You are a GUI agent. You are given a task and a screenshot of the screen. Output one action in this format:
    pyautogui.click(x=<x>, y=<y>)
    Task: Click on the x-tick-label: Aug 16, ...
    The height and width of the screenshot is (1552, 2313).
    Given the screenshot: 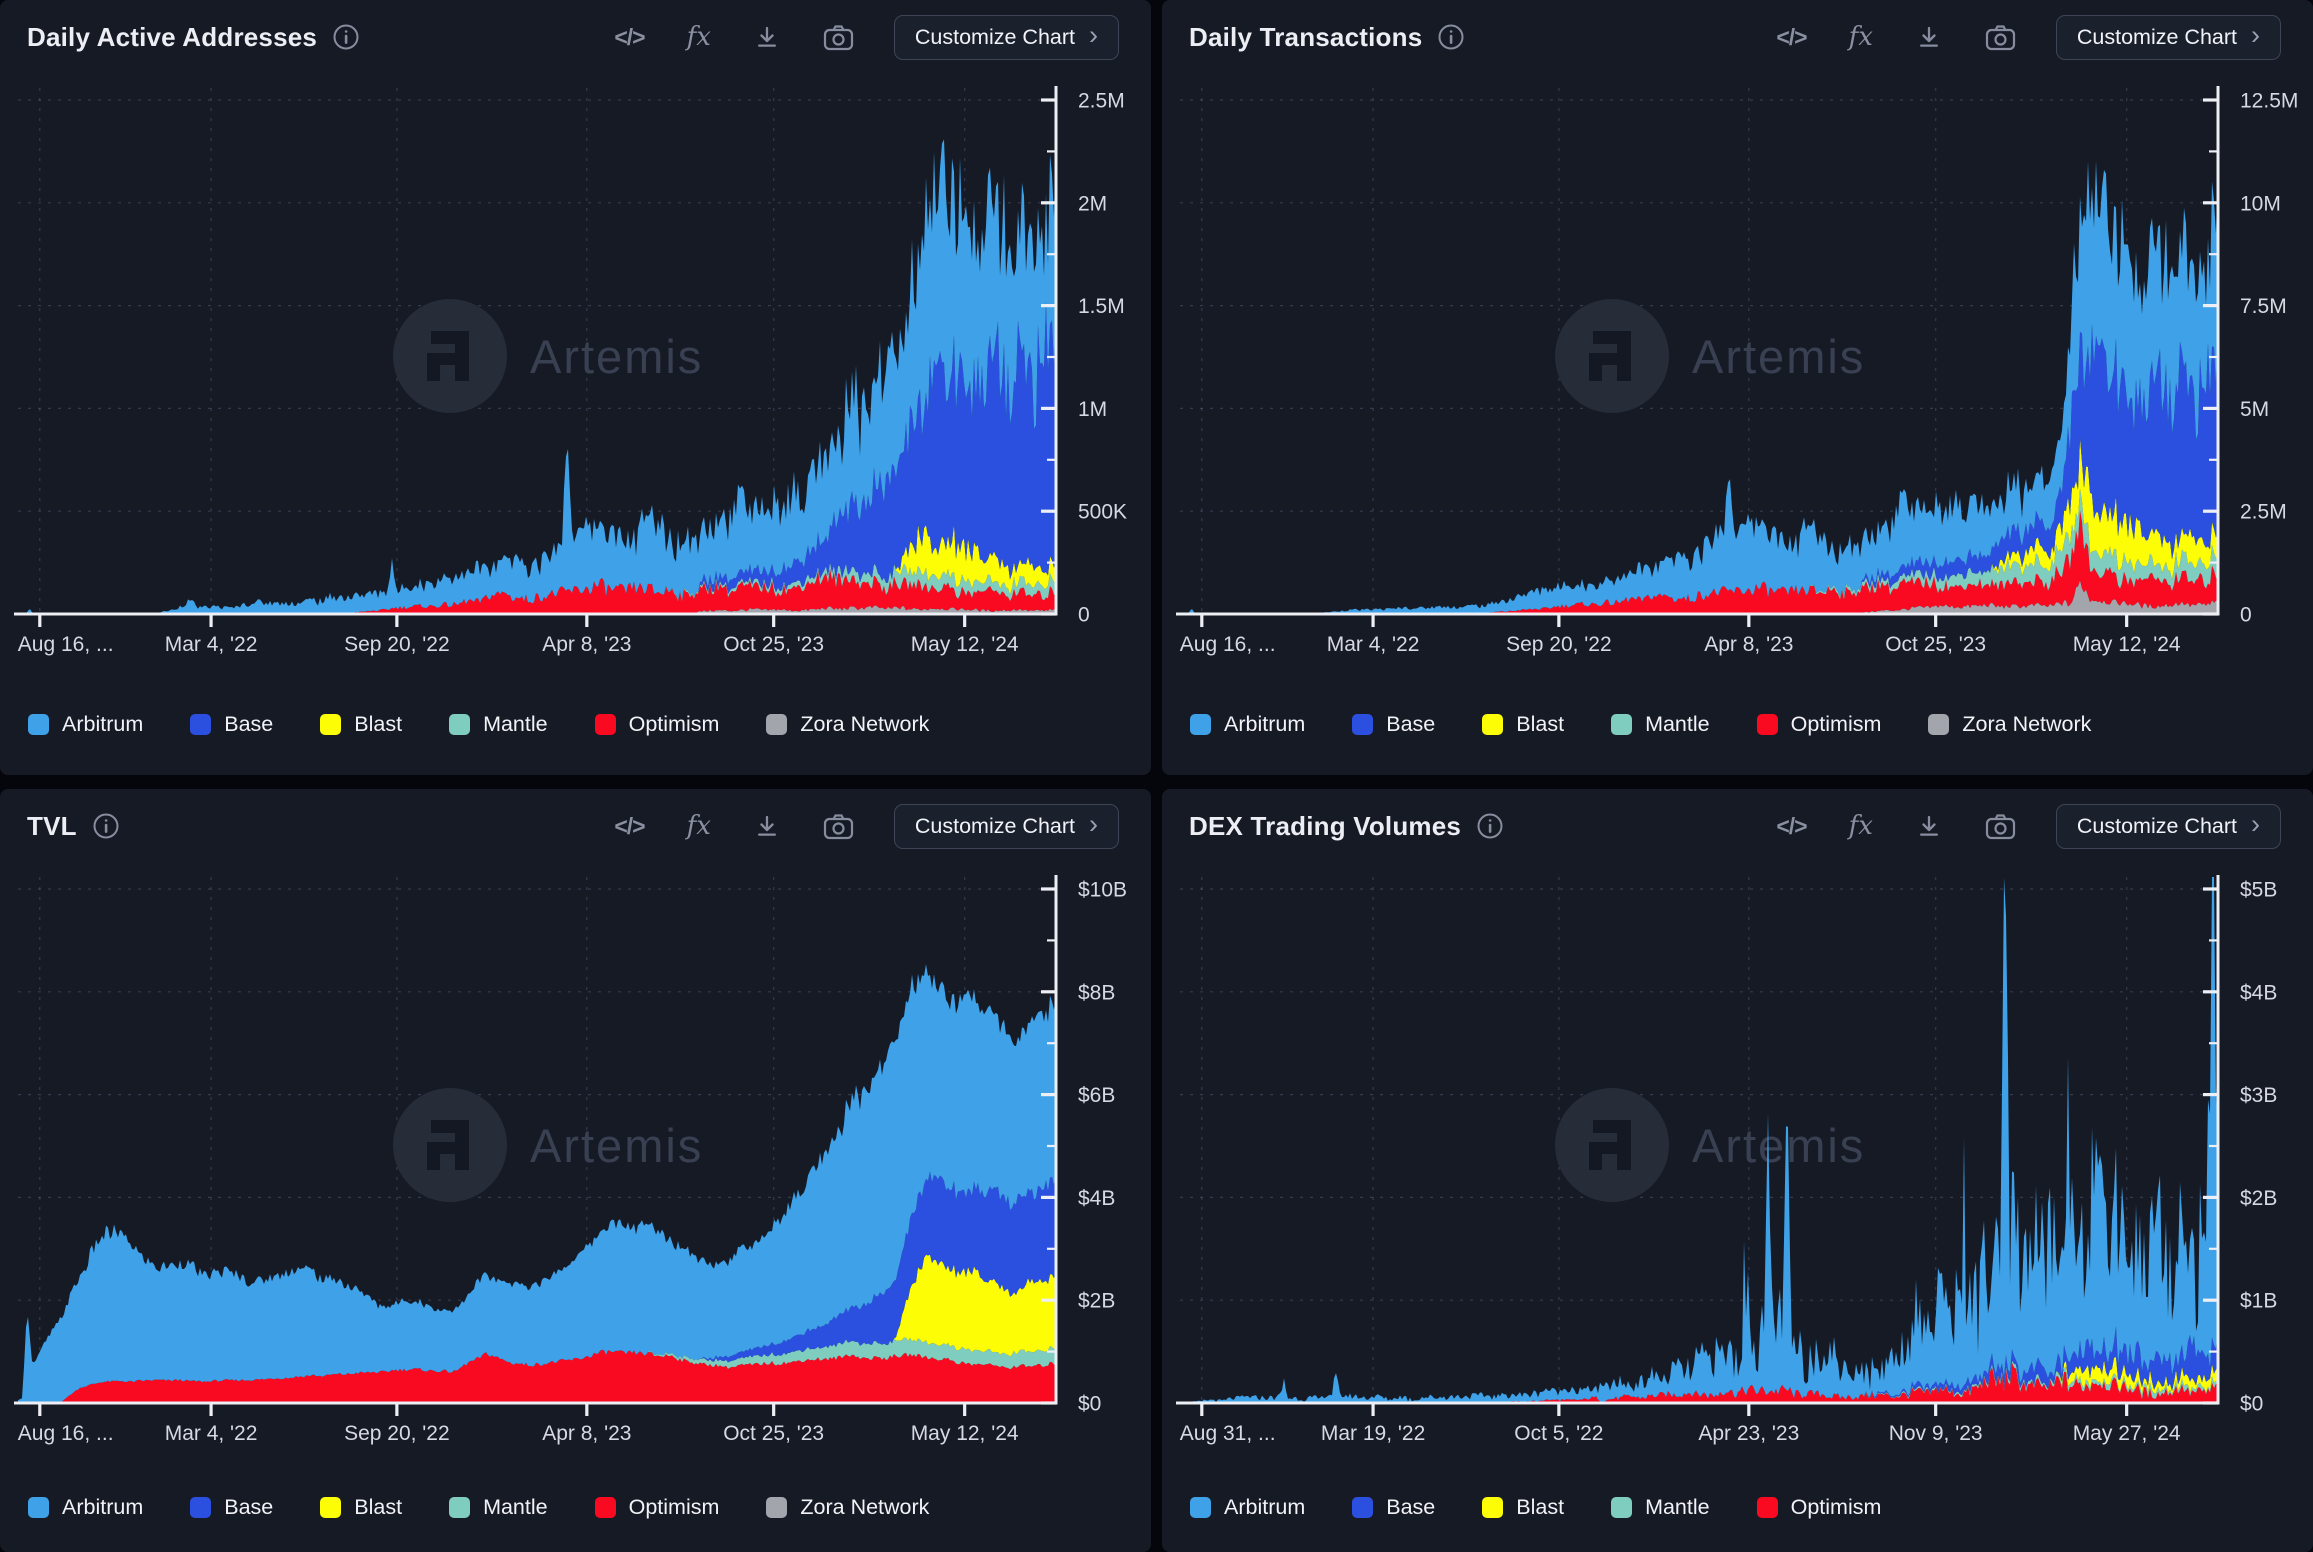 What is the action you would take?
    pyautogui.click(x=1228, y=644)
    